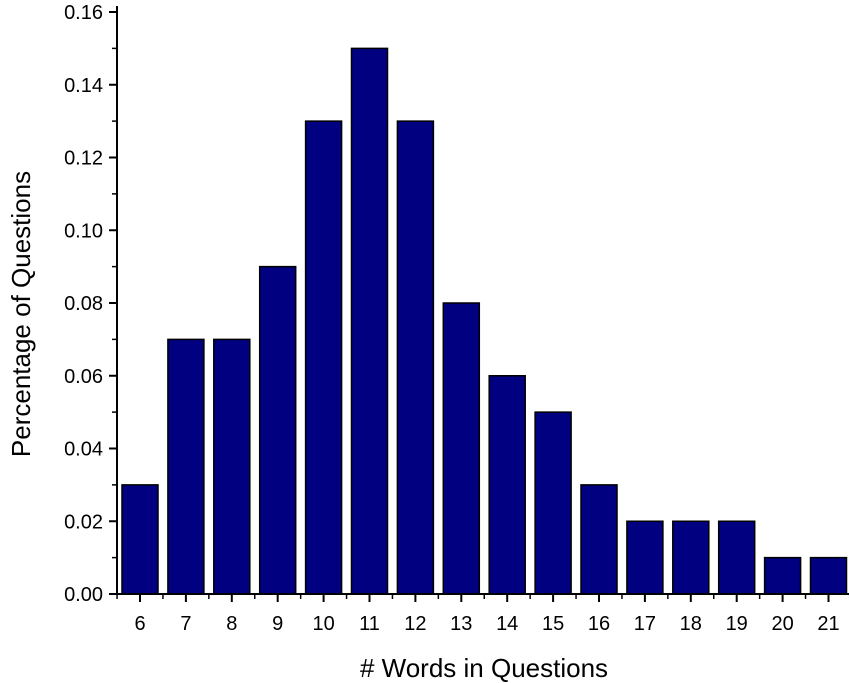 This screenshot has width=850, height=683. What do you see at coordinates (782, 624) in the screenshot?
I see `x-tick-label: 20` at bounding box center [782, 624].